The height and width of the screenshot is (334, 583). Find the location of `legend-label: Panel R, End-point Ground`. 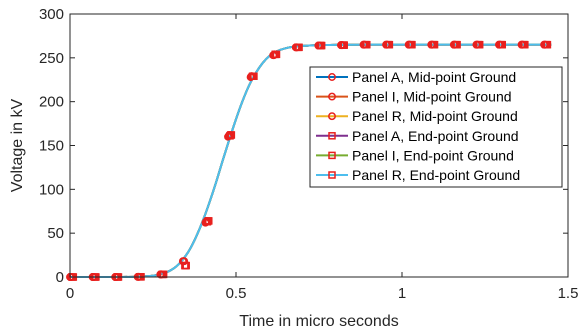

legend-label: Panel R, End-point Ground is located at coordinates (436, 175).